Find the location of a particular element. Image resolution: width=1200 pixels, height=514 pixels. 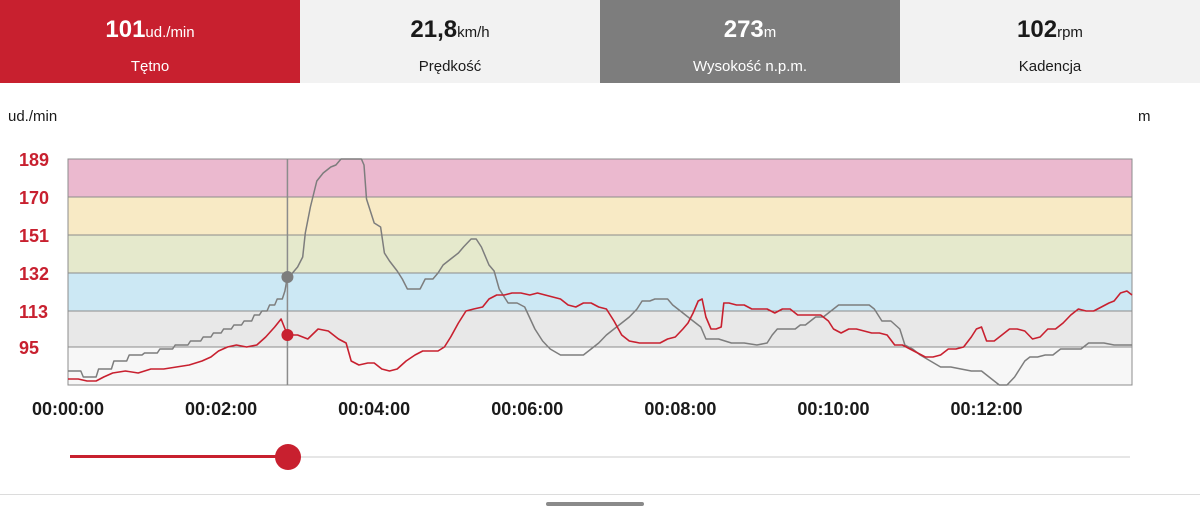

x-tick-label: 00:10:00 is located at coordinates (833, 409).